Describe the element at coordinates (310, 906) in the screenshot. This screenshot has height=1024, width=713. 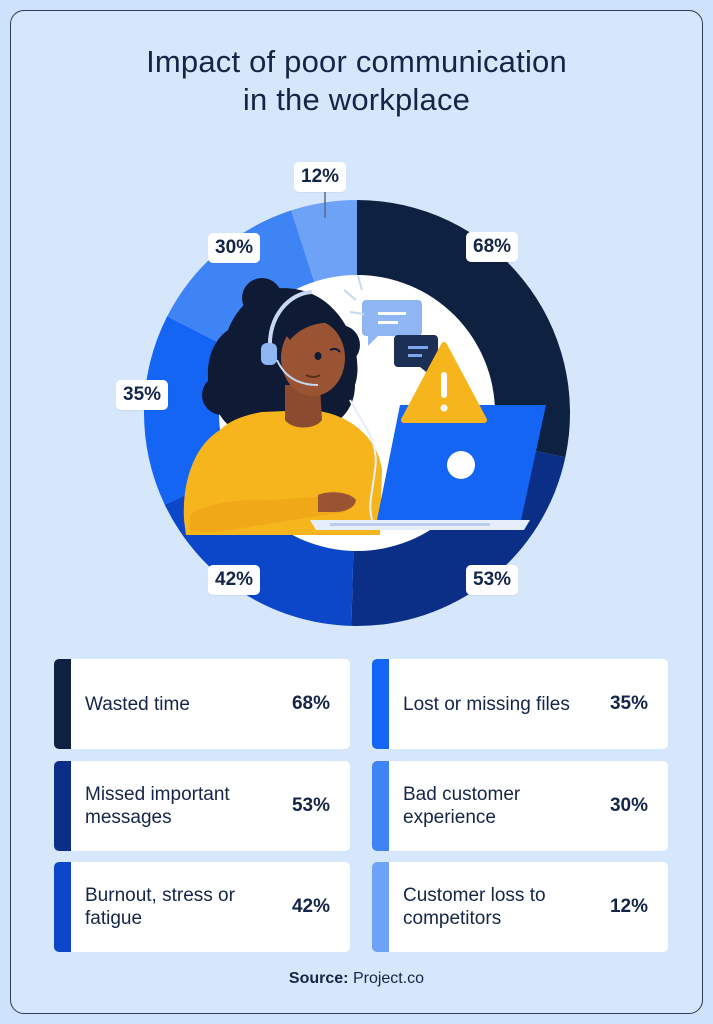
I see `legend-value: 42%` at that location.